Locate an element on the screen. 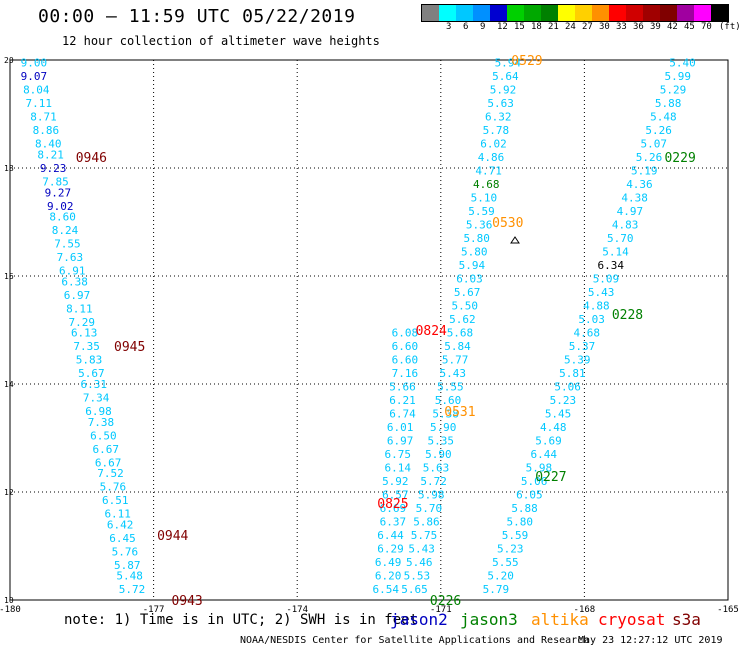 Image resolution: width=740 pixels, height=650 pixels. wave-height-value: 5.07 is located at coordinates (654, 144).